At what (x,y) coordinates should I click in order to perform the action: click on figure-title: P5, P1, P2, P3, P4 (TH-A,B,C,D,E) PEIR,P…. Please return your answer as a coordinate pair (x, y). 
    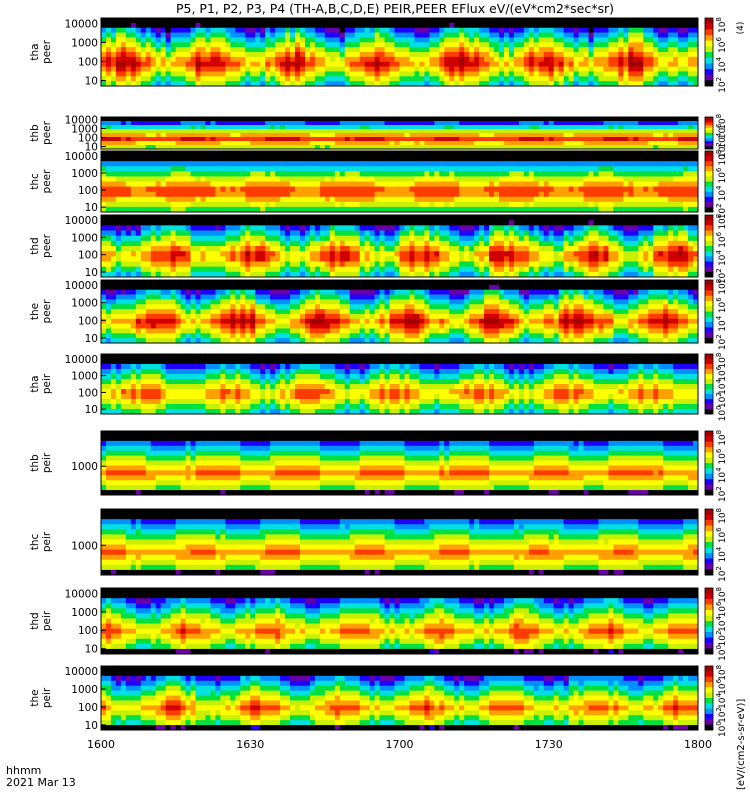
    Looking at the image, I should click on (395, 8).